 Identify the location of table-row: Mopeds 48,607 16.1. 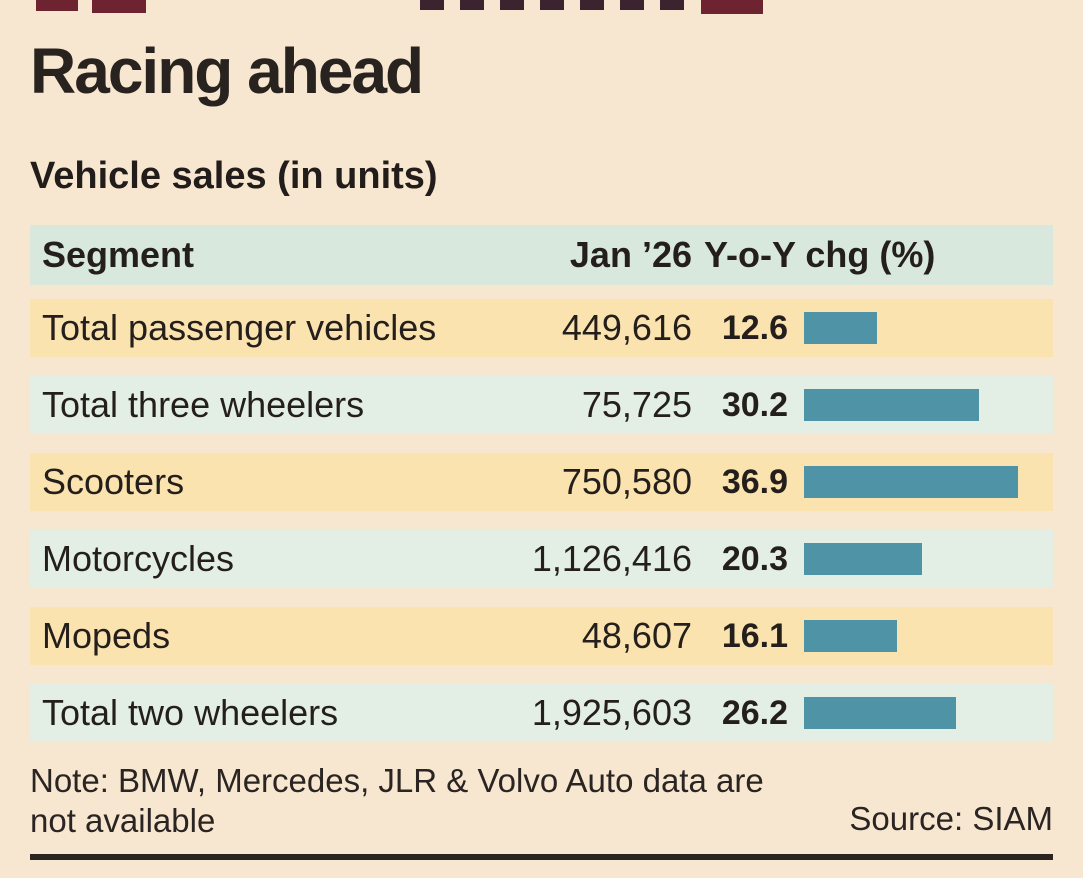
(541, 636).